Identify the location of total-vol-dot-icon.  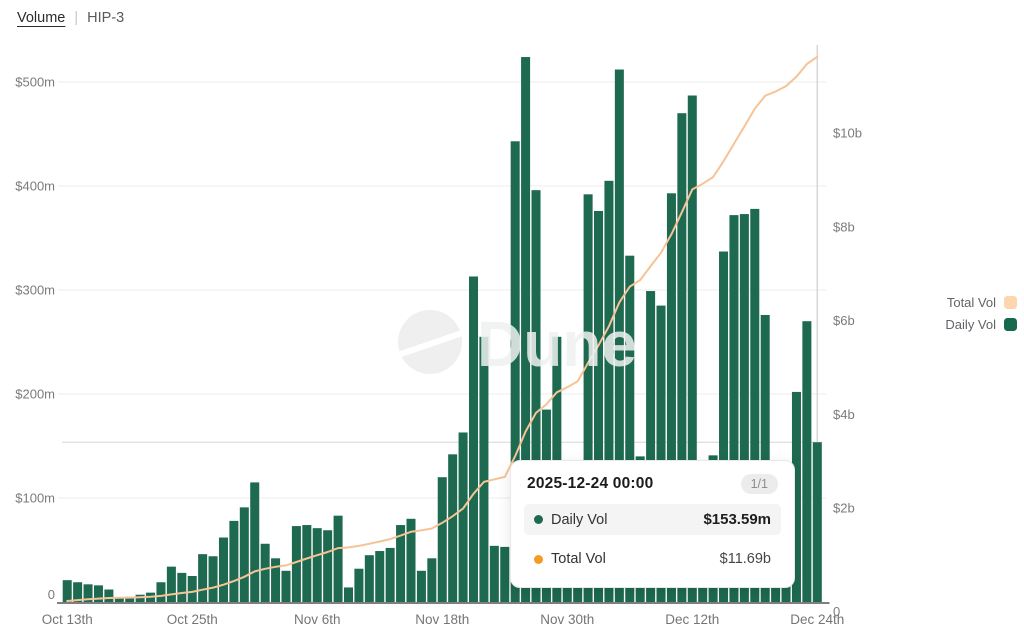
(538, 559).